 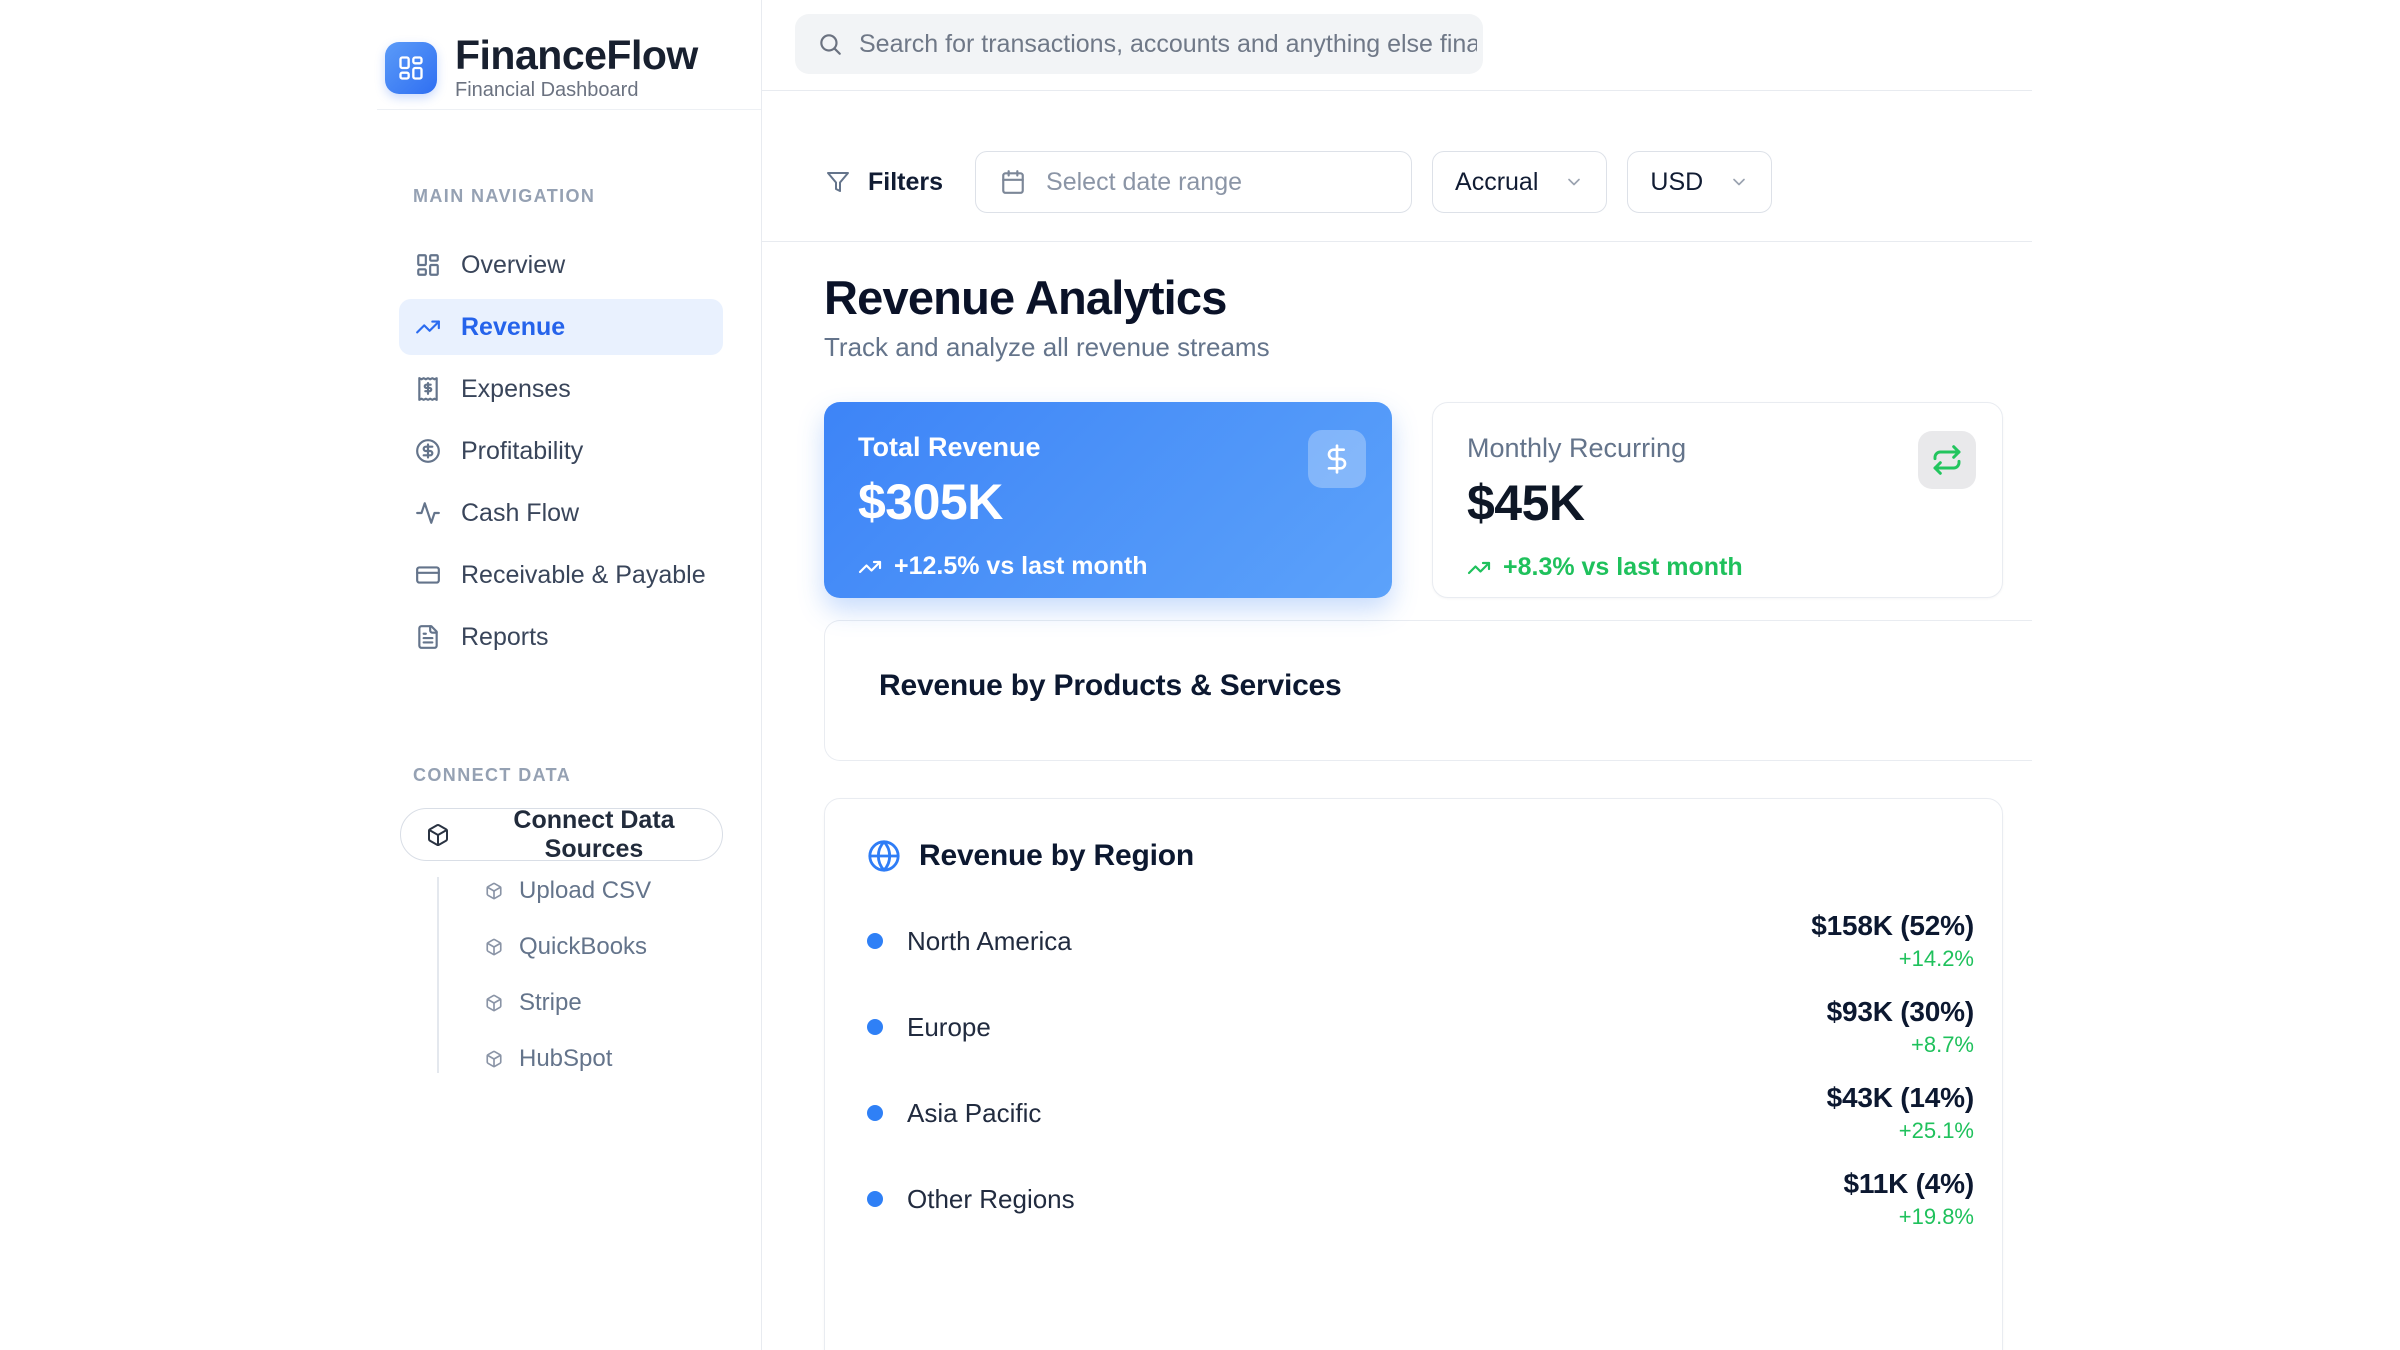 I want to click on source-item-quickbooks: QuickBooks, so click(x=623, y=947).